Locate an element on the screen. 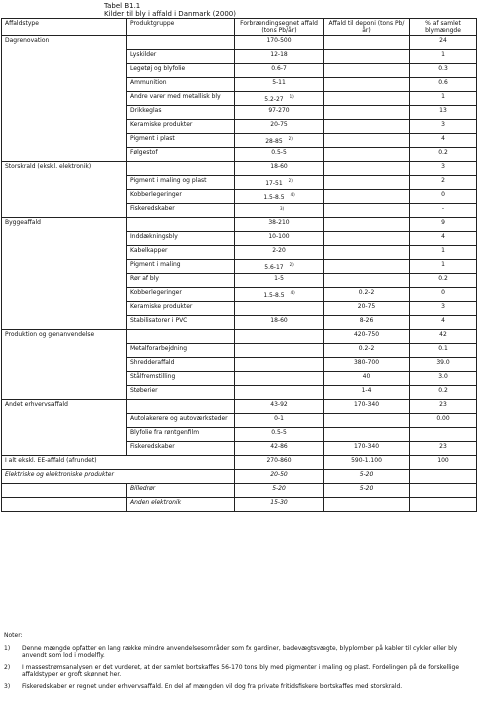  pct-cell: 0.00 is located at coordinates (443, 420).